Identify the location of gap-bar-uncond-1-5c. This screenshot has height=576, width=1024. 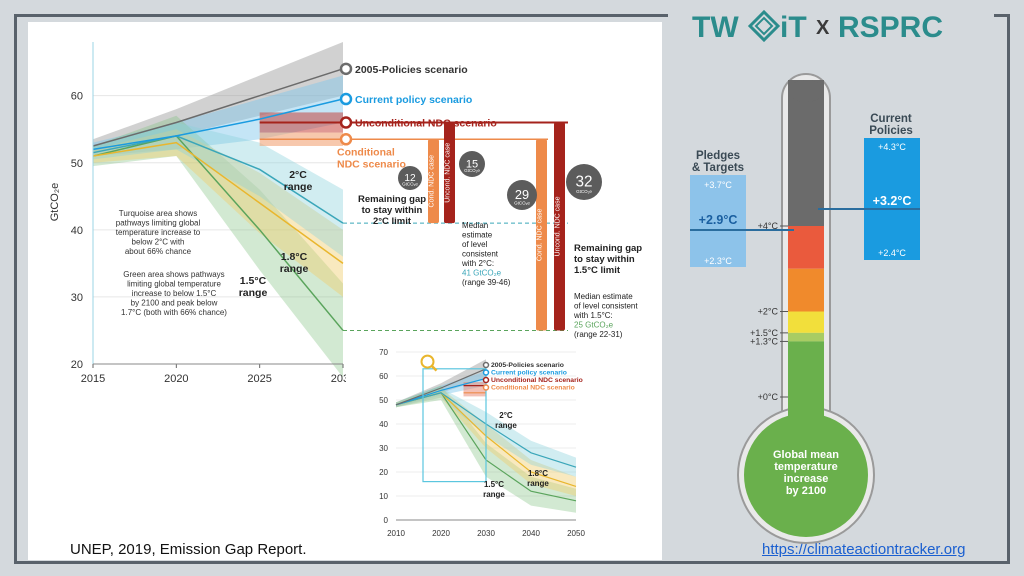
(559, 226).